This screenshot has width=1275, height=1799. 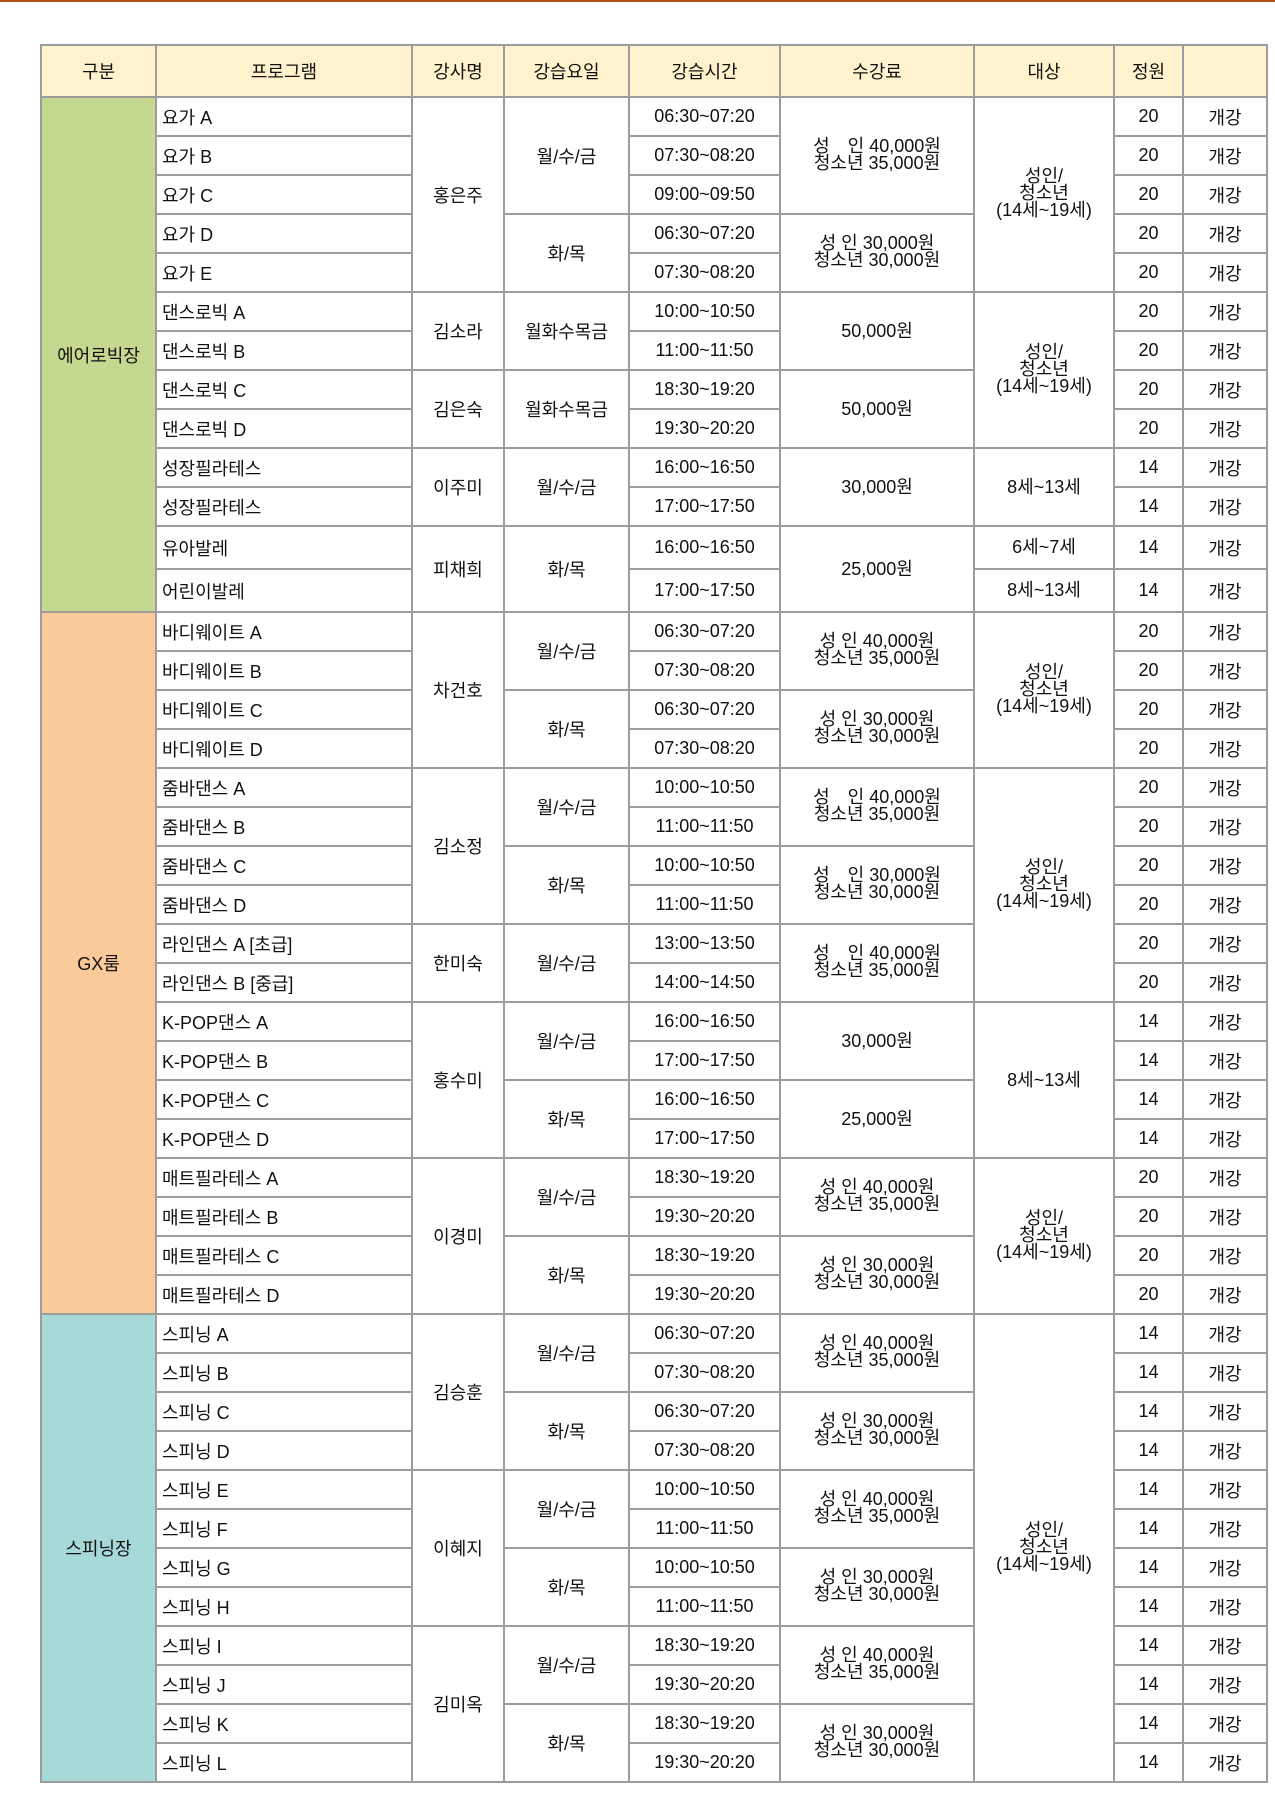 What do you see at coordinates (1044, 547) in the screenshot?
I see `target-cell-line: 6세~7세` at bounding box center [1044, 547].